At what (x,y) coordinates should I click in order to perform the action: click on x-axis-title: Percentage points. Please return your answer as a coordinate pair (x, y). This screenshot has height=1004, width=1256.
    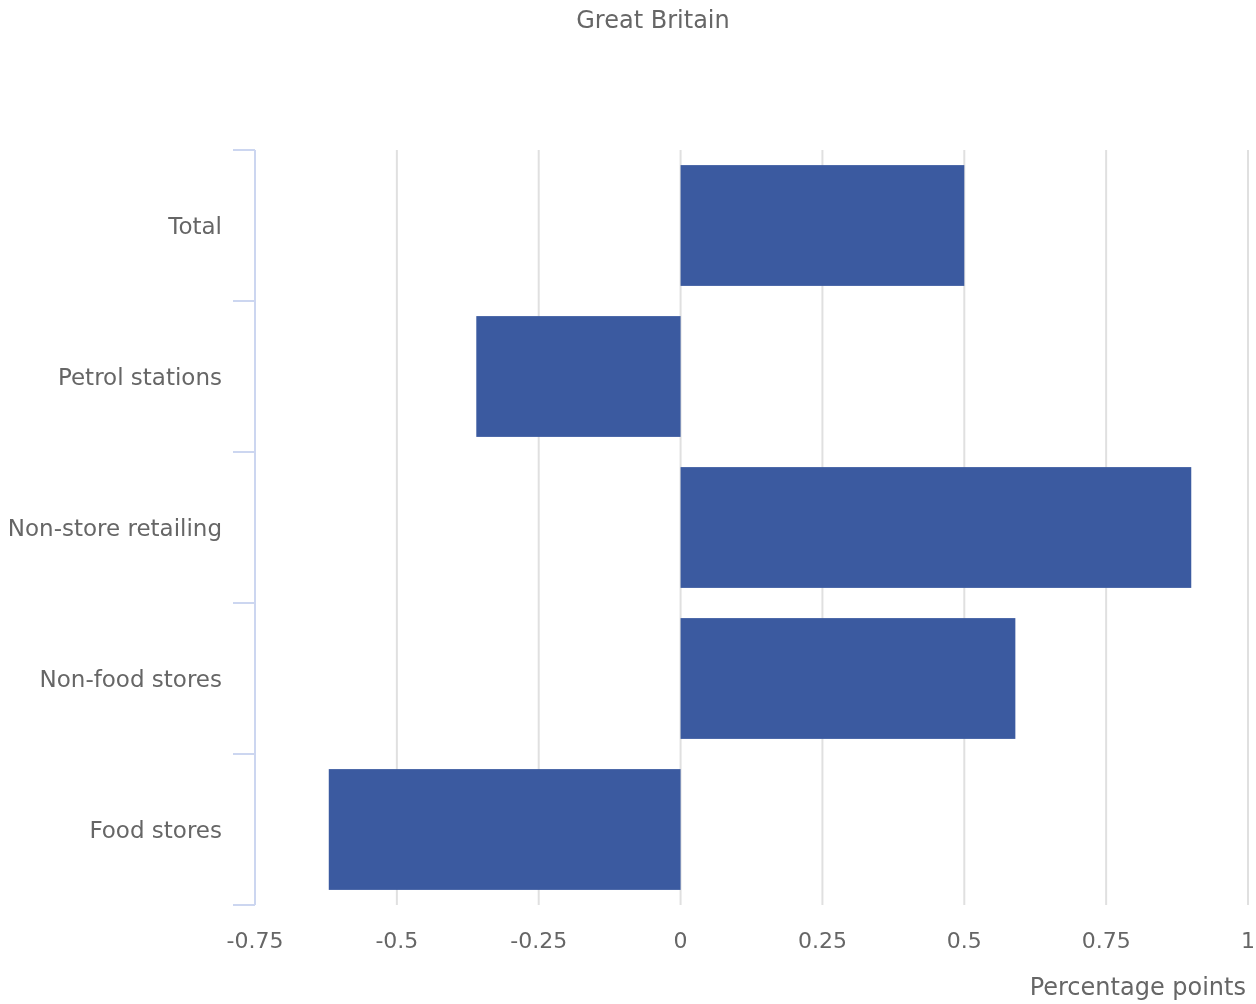
    Looking at the image, I should click on (1137, 987).